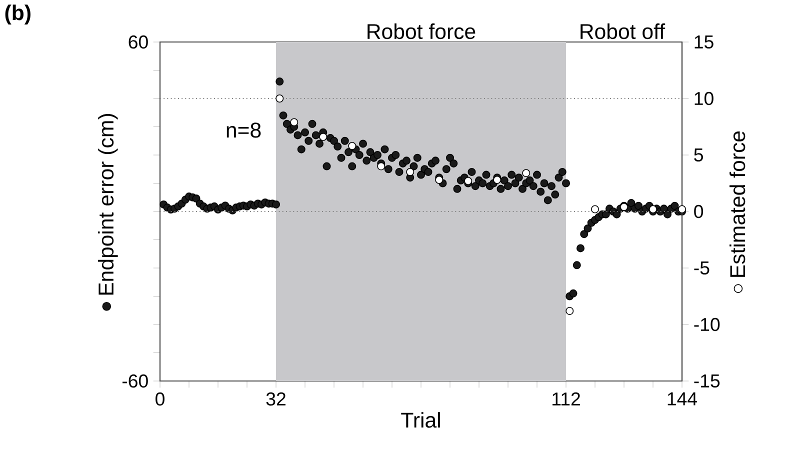  Describe the element at coordinates (276, 399) in the screenshot. I see `x-tick-label: 32` at that location.